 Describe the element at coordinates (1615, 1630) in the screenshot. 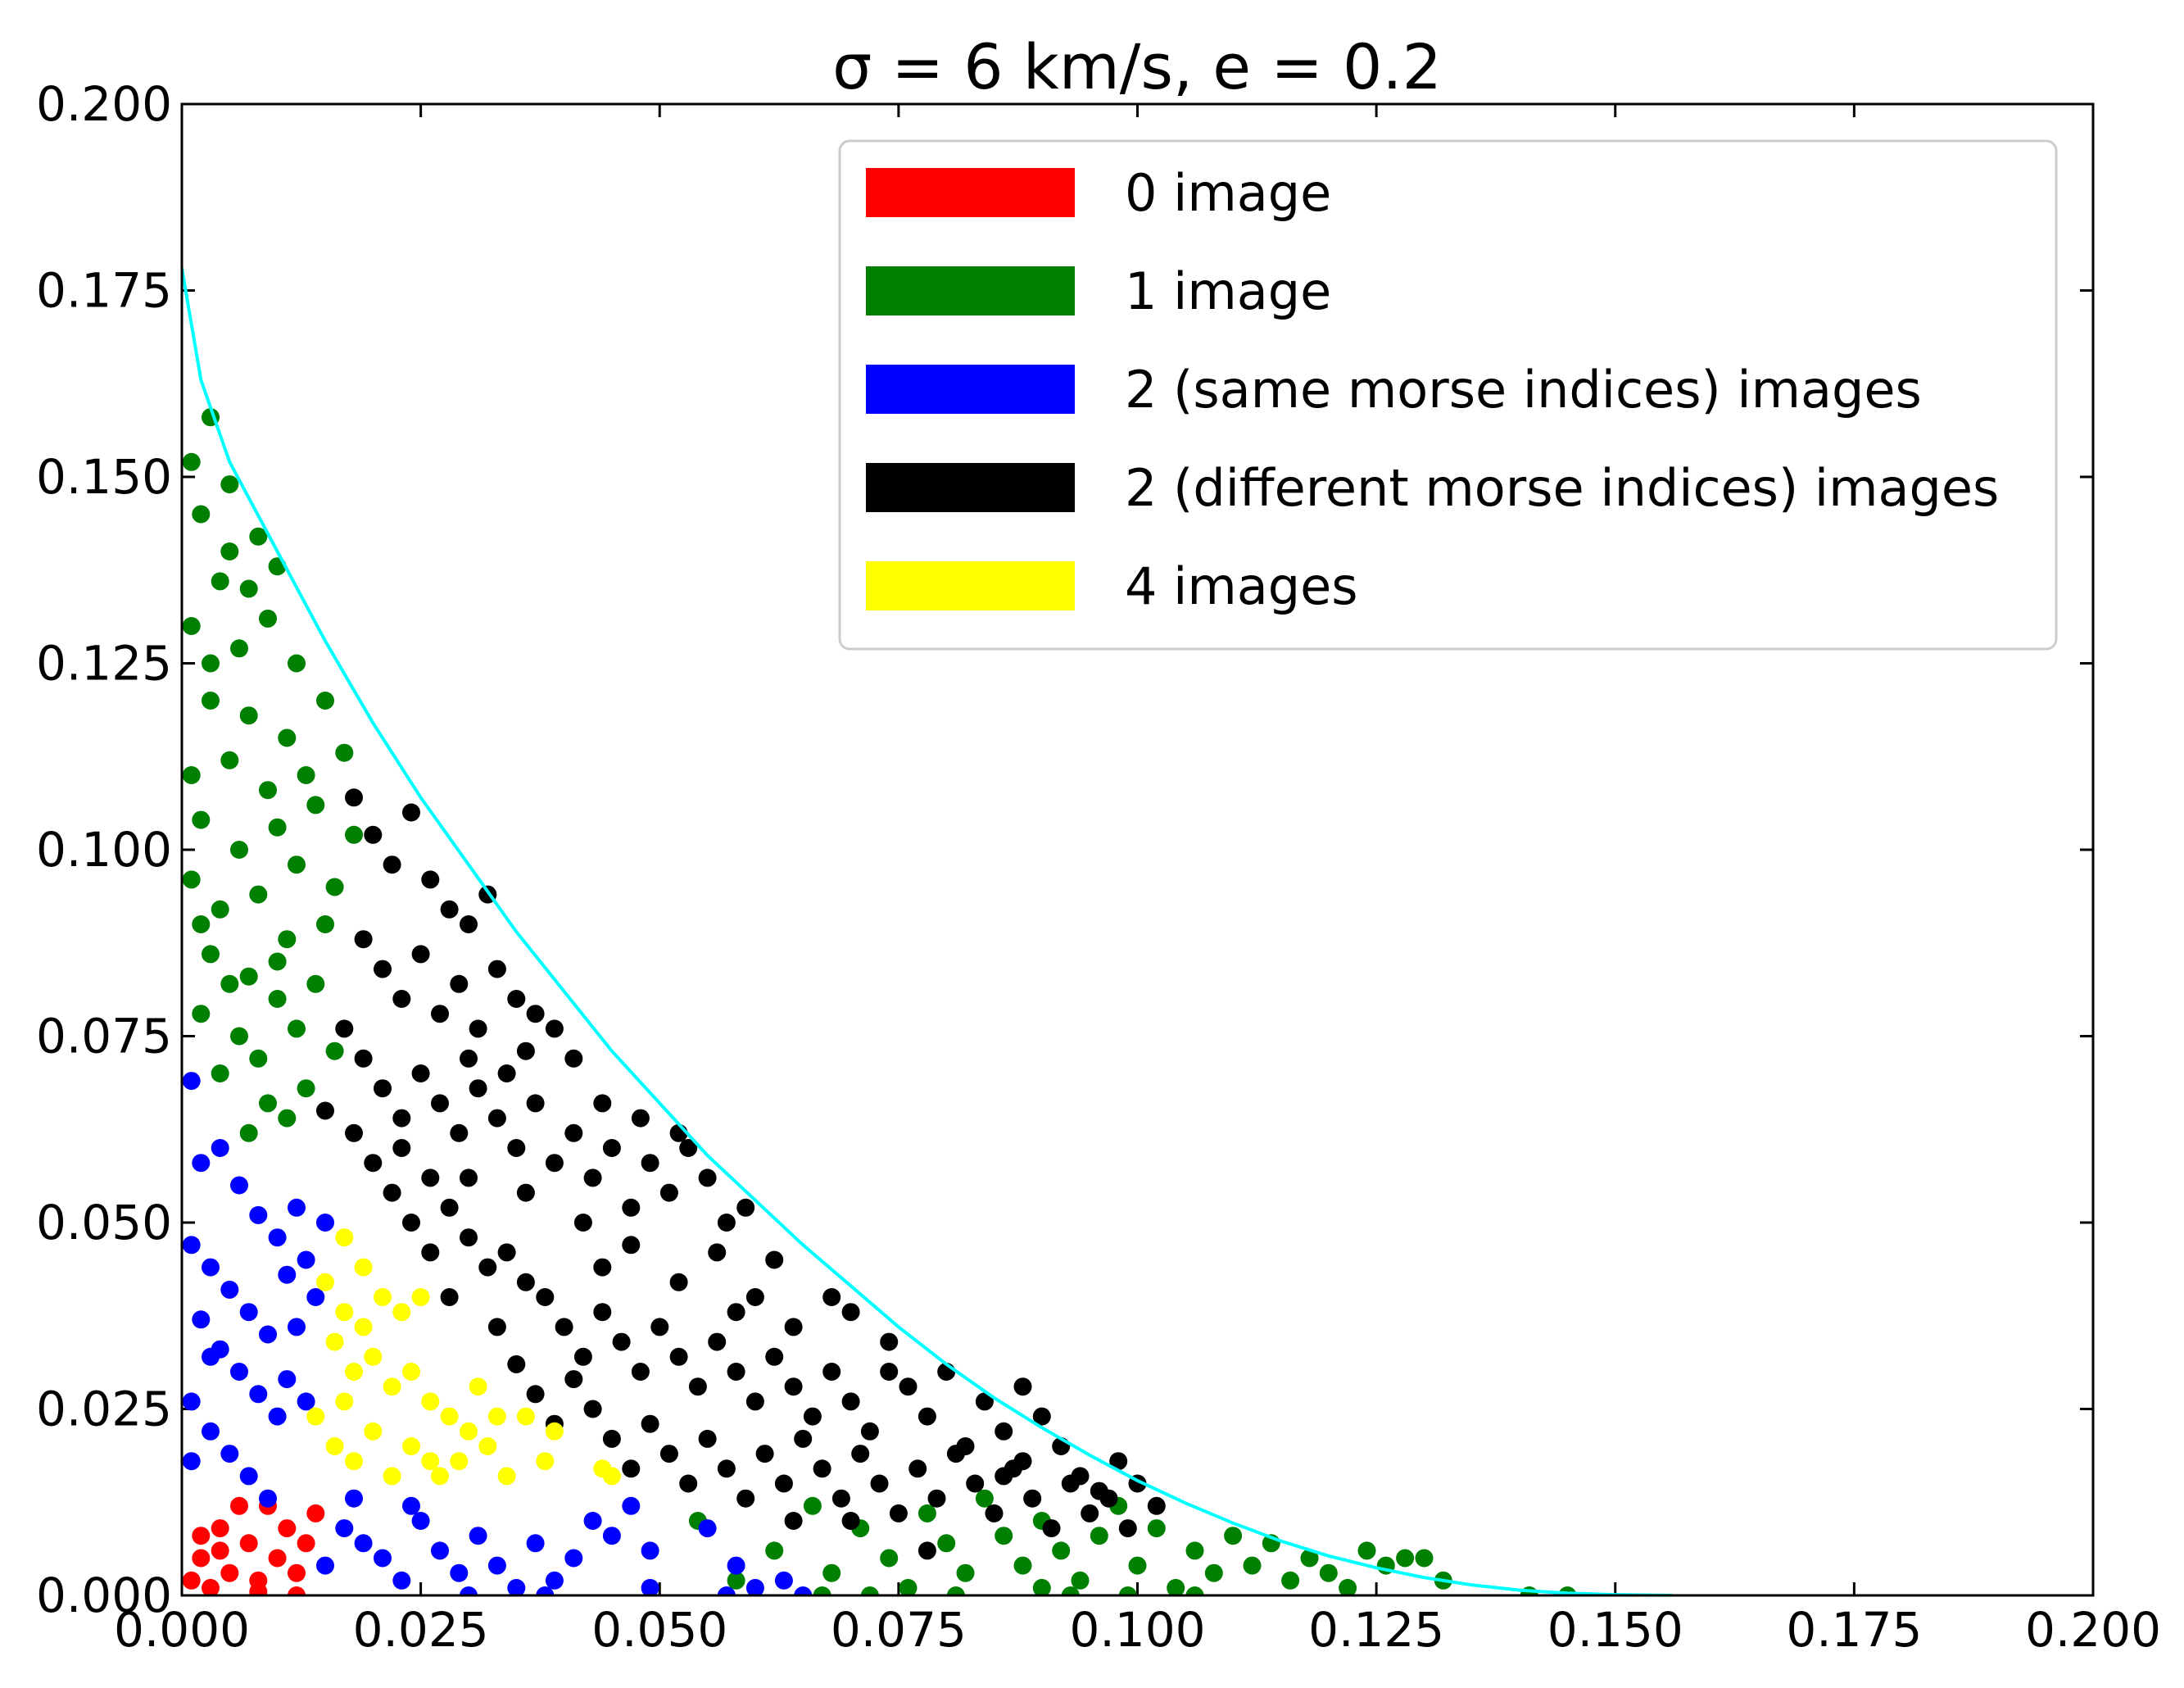

I see `x-tick-label: 0.150` at that location.